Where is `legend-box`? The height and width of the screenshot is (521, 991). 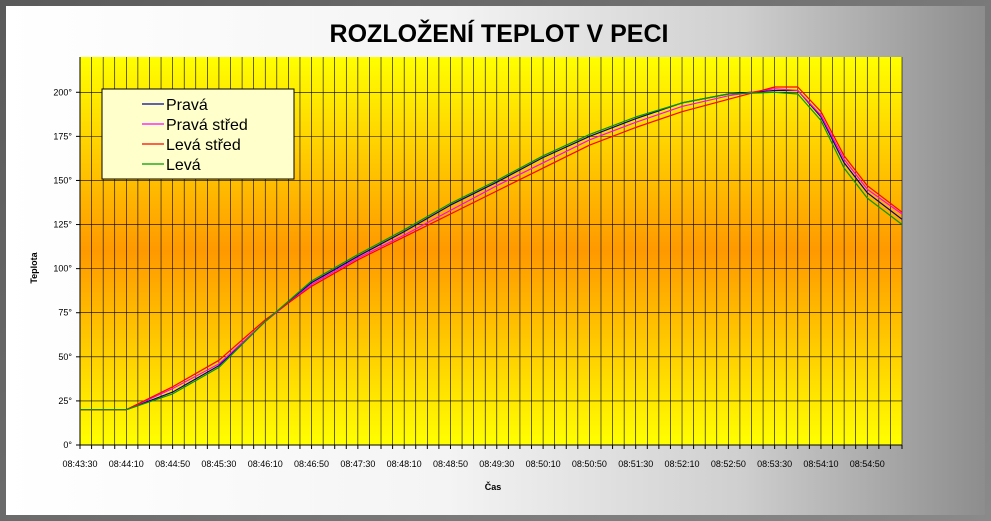 legend-box is located at coordinates (198, 134).